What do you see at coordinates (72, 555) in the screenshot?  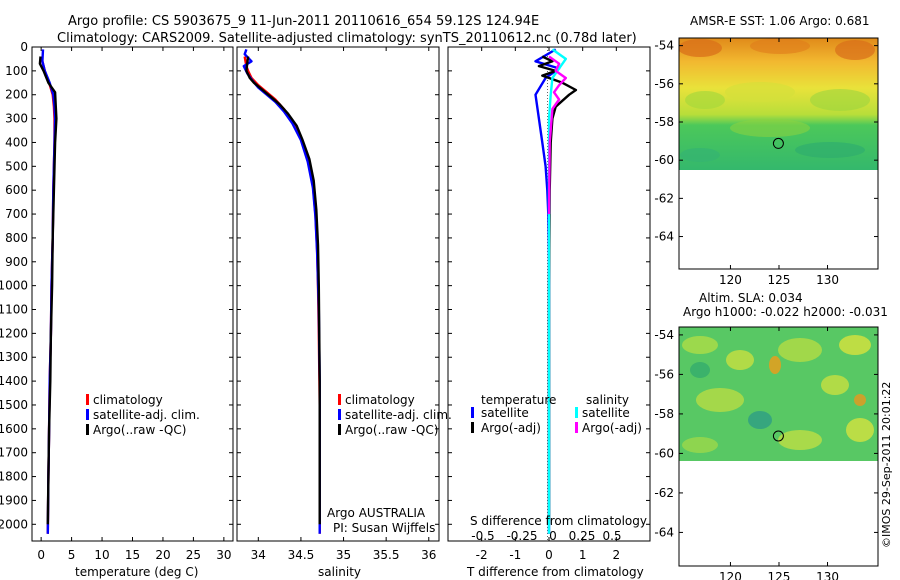 I see `x-tick-label: 5` at bounding box center [72, 555].